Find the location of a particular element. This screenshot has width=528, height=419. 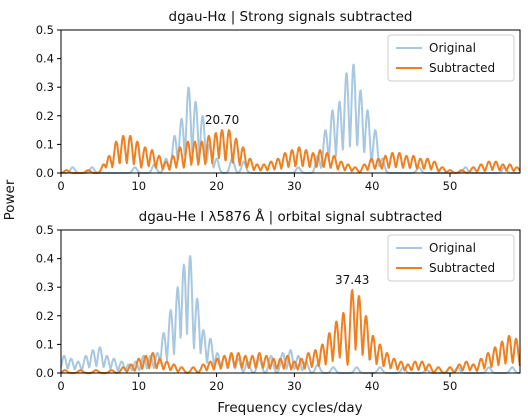

peak-annotation-2: 37.43 is located at coordinates (352, 280).